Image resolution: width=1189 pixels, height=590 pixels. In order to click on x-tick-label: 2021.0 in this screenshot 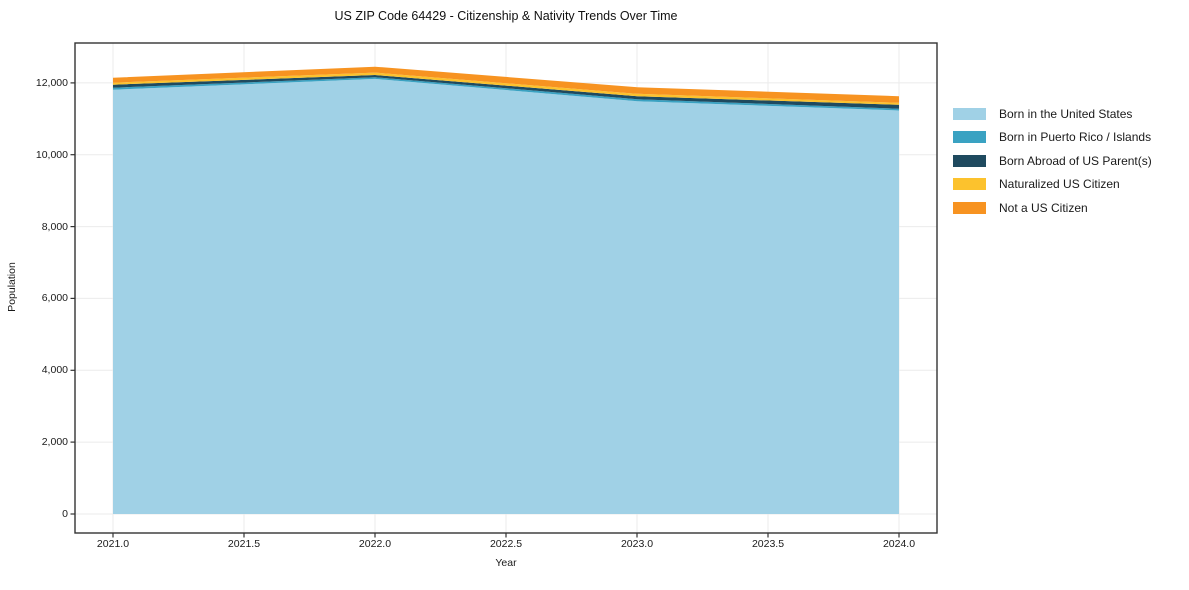, I will do `click(113, 544)`.